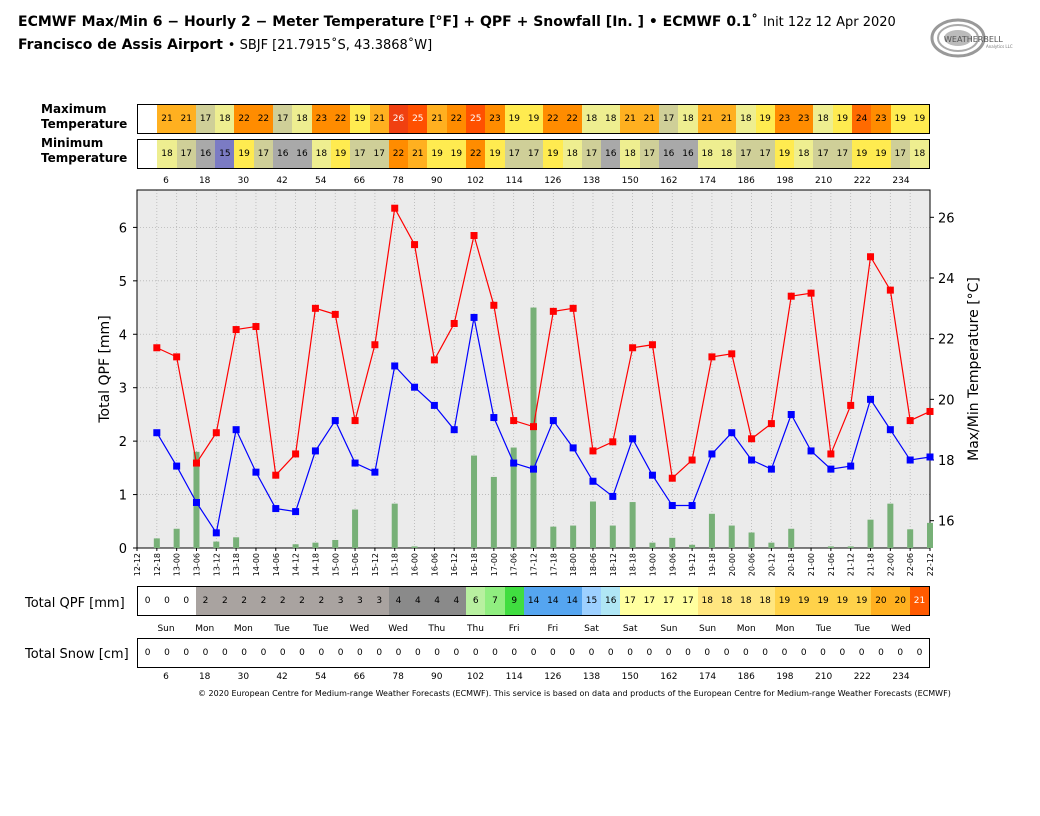 This screenshot has height=816, width=1040. Describe the element at coordinates (785, 181) in the screenshot. I see `hour-tick-label: 198` at that location.